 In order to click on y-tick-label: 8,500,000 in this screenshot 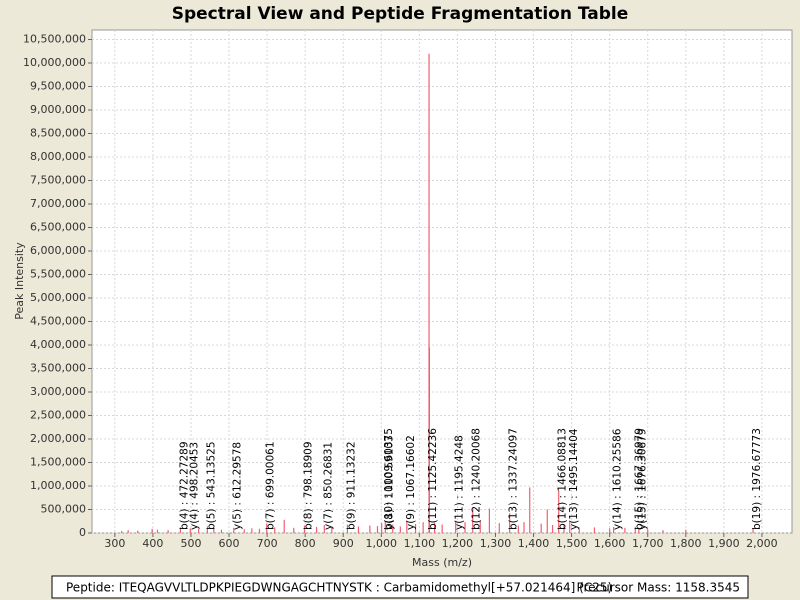, I will do `click(58, 132)`.